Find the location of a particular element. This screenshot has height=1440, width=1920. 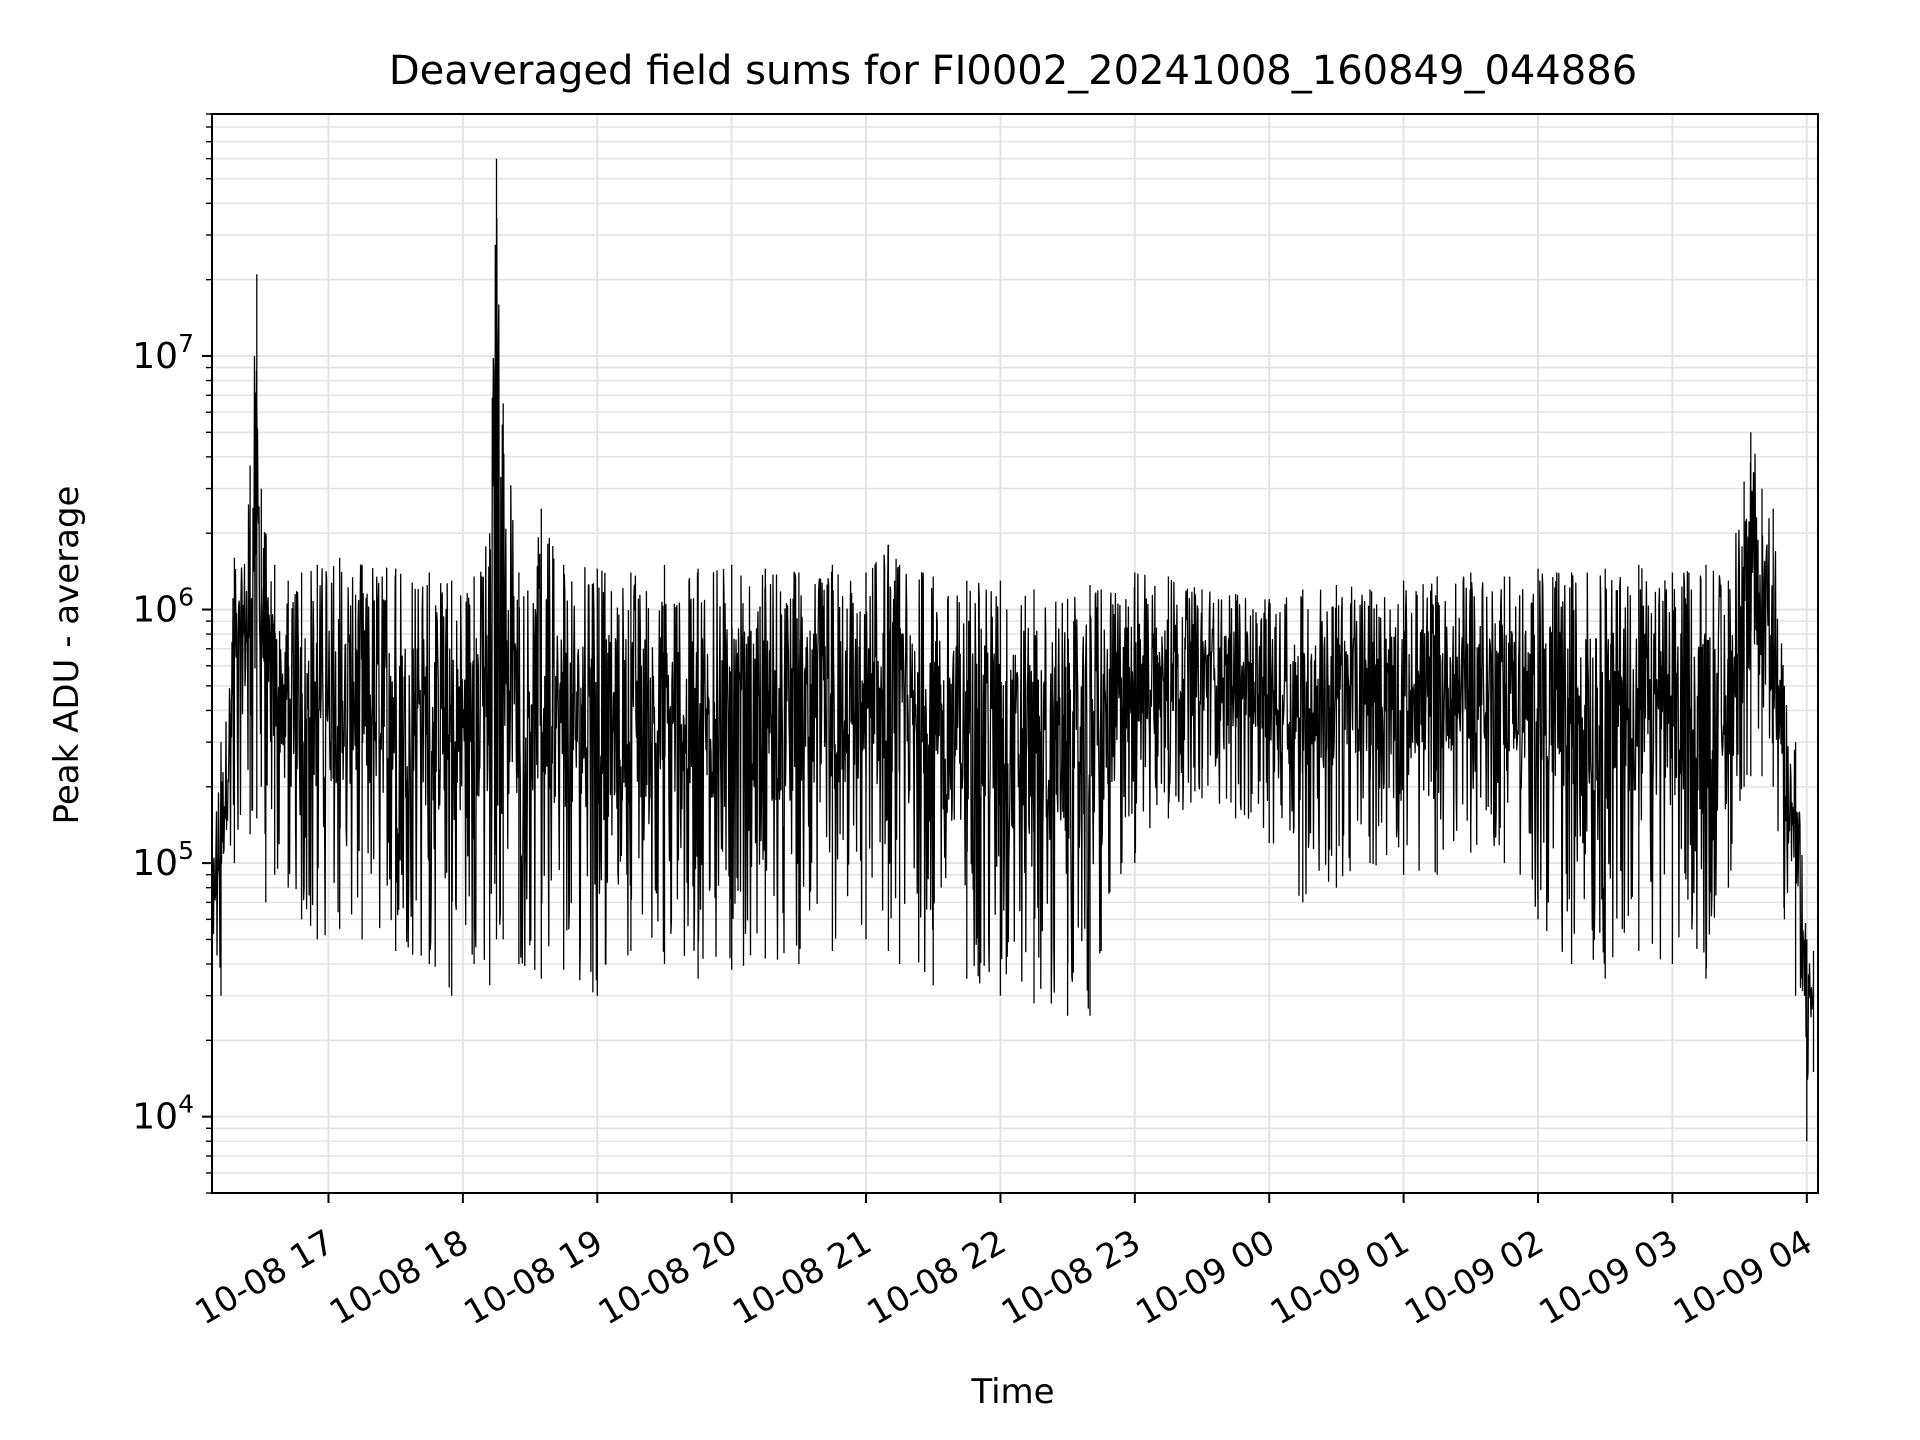

x-axis-label: Time is located at coordinates (1012, 1392).